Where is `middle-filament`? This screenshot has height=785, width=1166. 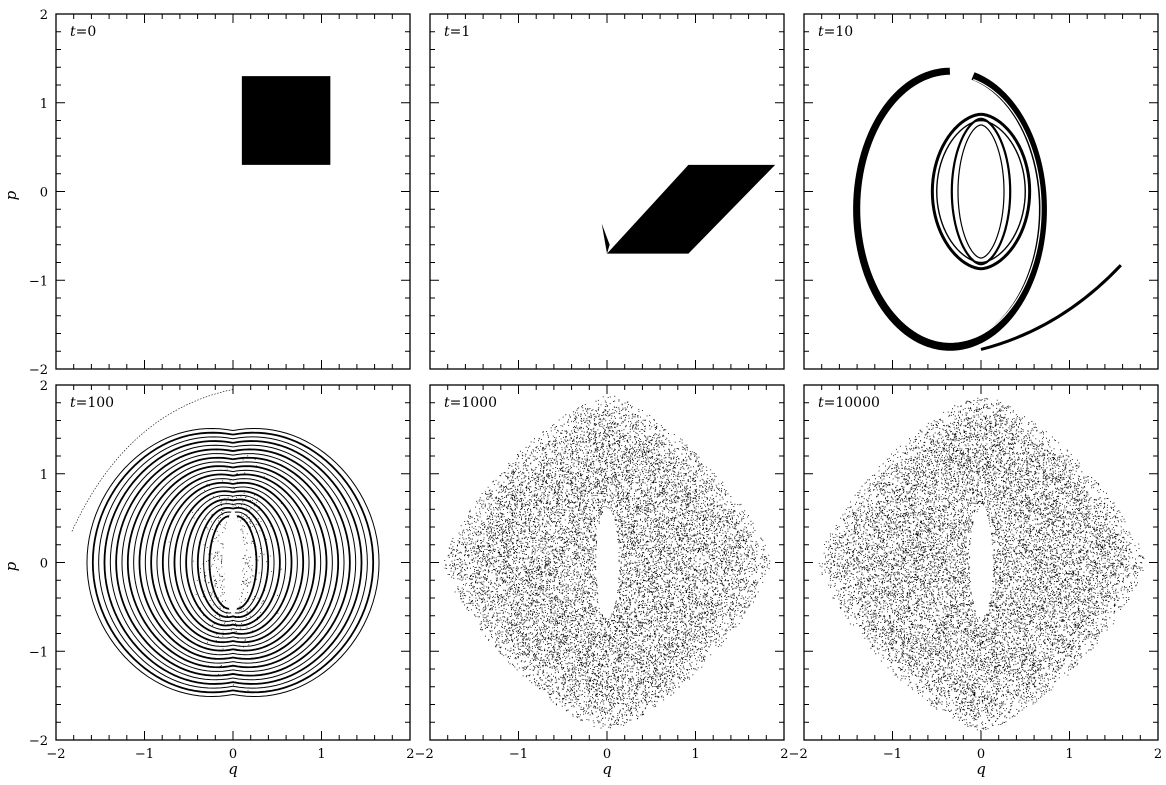 middle-filament is located at coordinates (981, 191).